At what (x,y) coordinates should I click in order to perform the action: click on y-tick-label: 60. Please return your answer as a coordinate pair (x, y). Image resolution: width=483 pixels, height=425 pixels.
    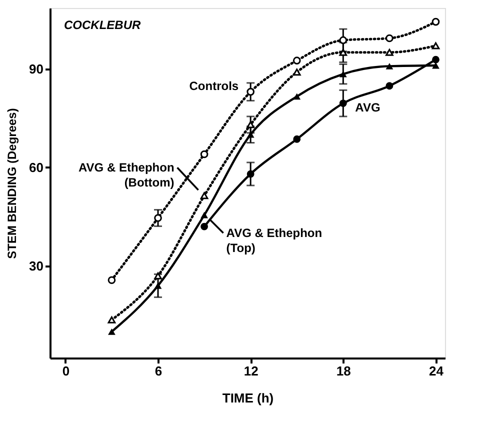
    Looking at the image, I should click on (36, 167).